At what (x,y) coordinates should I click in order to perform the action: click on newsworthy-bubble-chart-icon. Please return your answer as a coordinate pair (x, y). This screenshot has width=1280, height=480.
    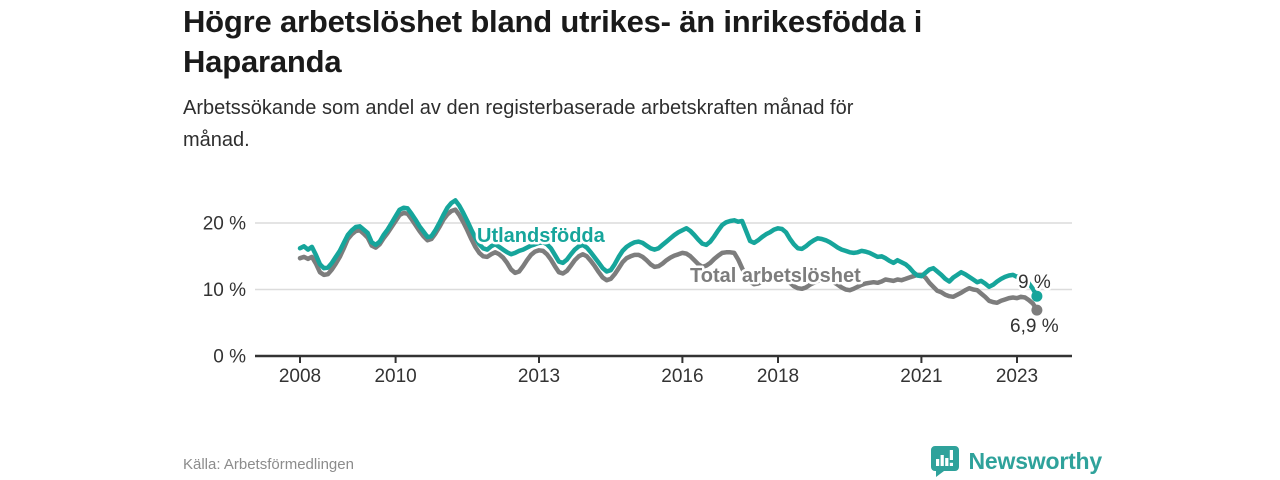
    Looking at the image, I should click on (944, 461).